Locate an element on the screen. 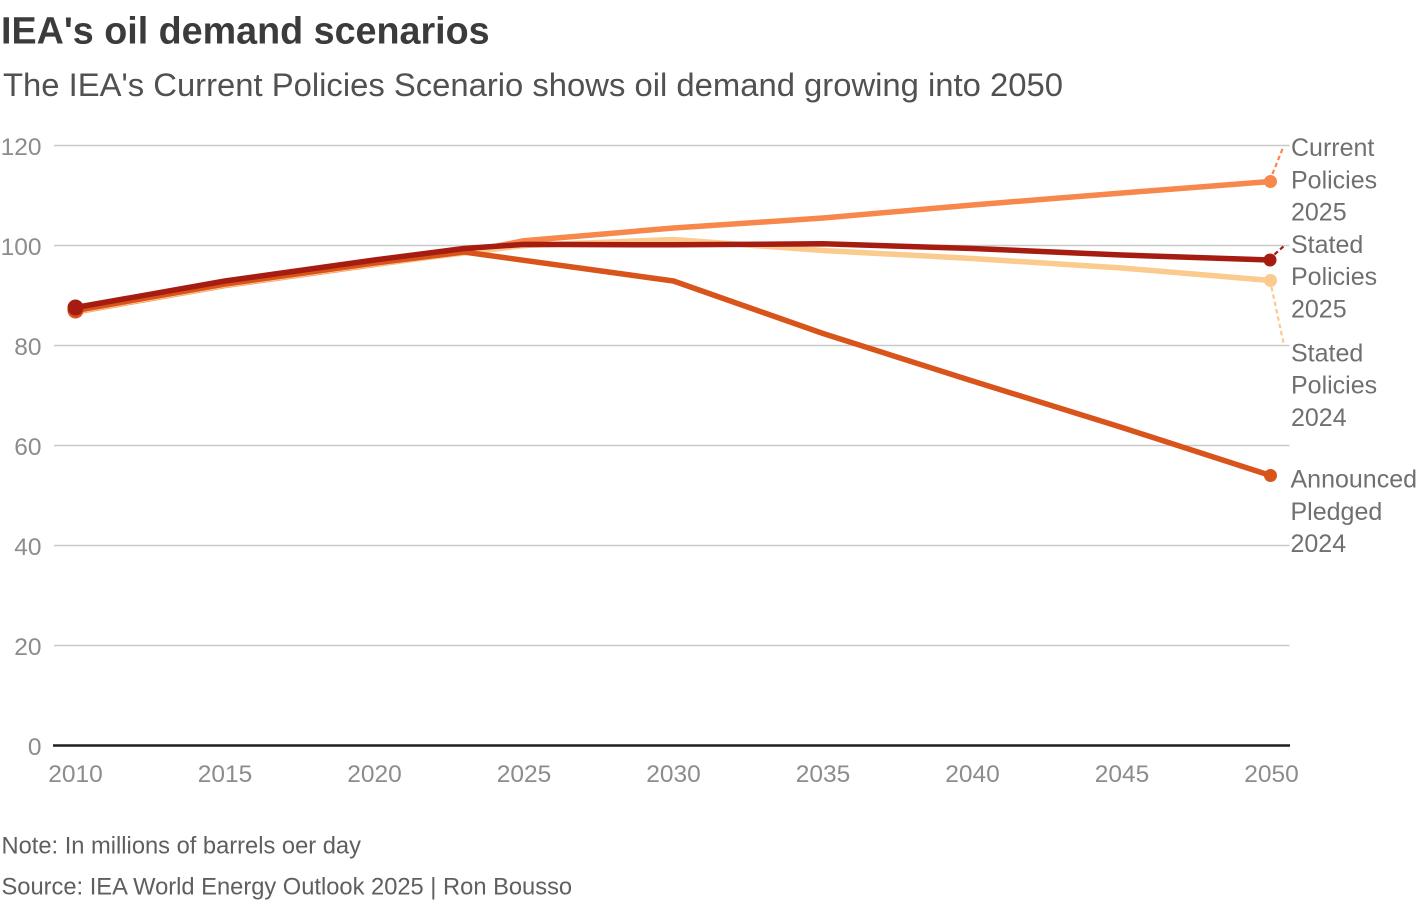  svg-text: 20 is located at coordinates (27, 647).